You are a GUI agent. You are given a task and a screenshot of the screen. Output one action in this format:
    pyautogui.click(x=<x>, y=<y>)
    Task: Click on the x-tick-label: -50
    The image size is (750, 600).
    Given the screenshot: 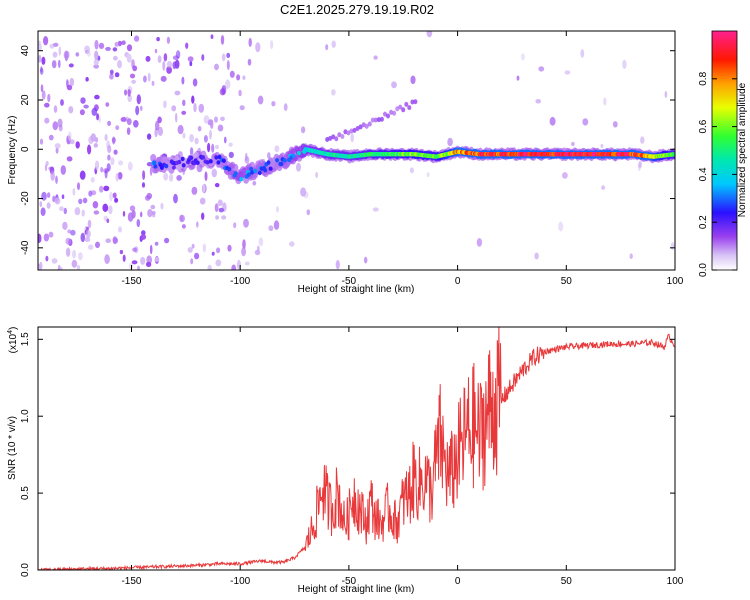 What is the action you would take?
    pyautogui.click(x=349, y=281)
    